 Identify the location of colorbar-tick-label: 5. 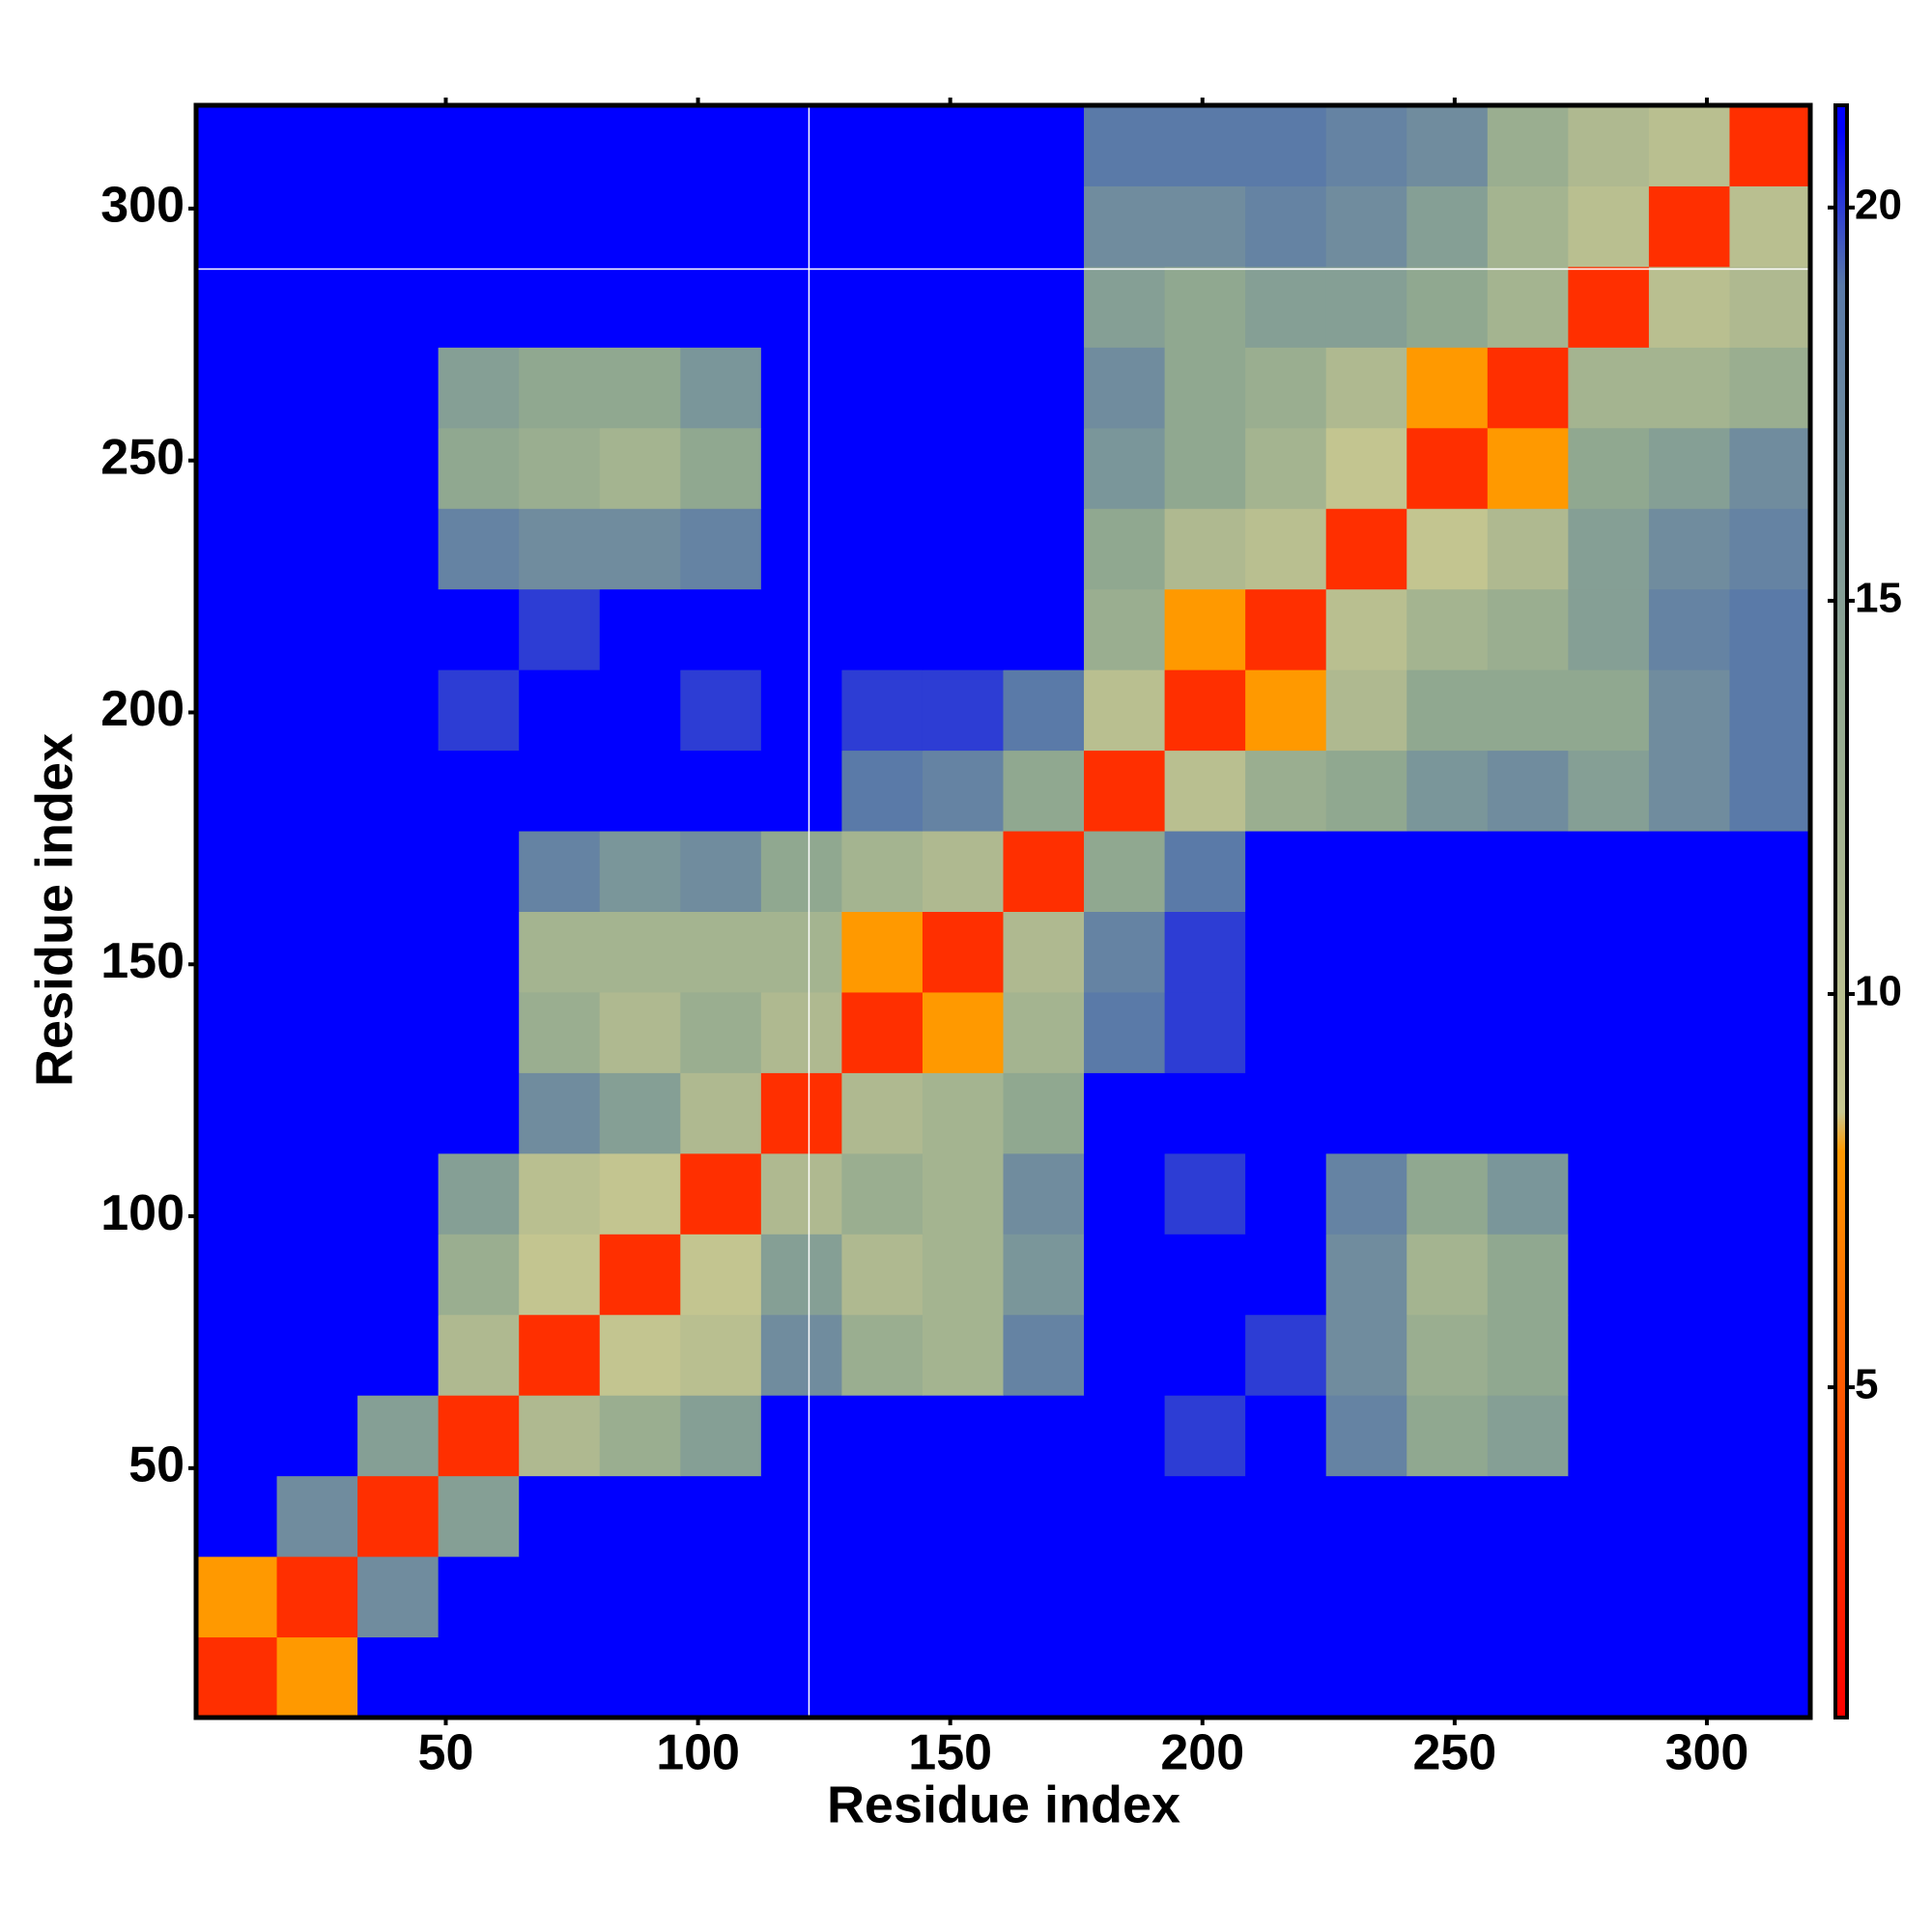
(1866, 1384).